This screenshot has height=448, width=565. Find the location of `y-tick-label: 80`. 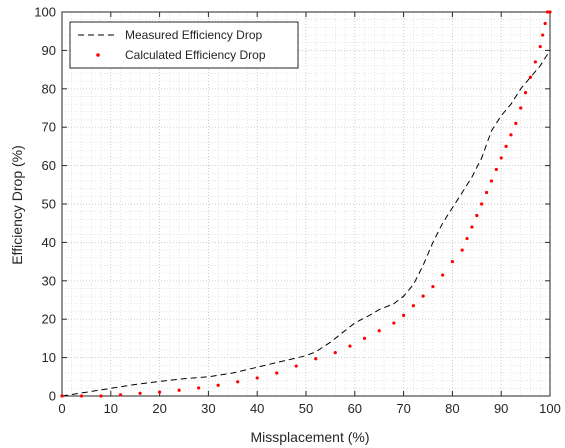

y-tick-label: 80 is located at coordinates (49, 88).